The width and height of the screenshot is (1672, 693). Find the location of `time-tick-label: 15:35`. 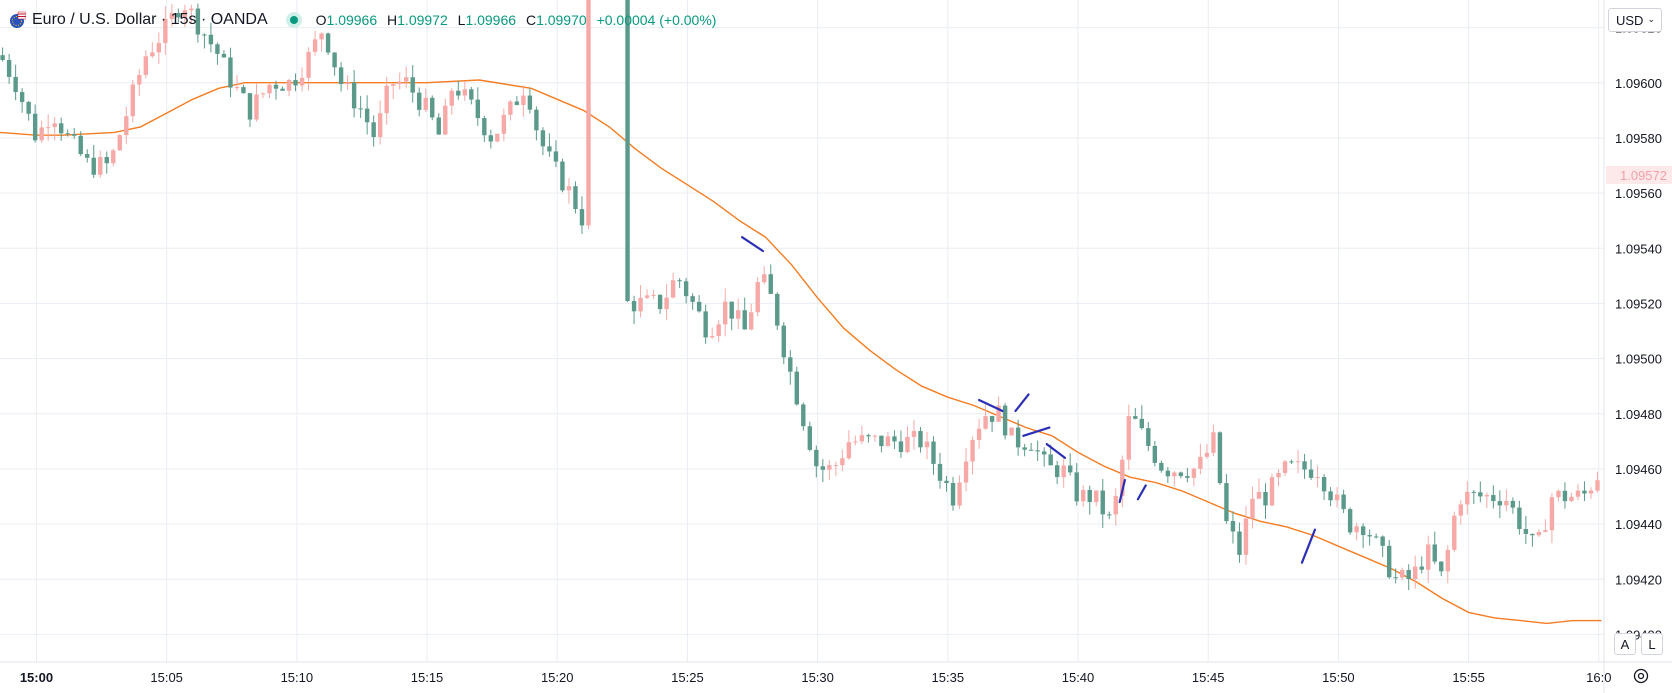

time-tick-label: 15:35 is located at coordinates (948, 677).